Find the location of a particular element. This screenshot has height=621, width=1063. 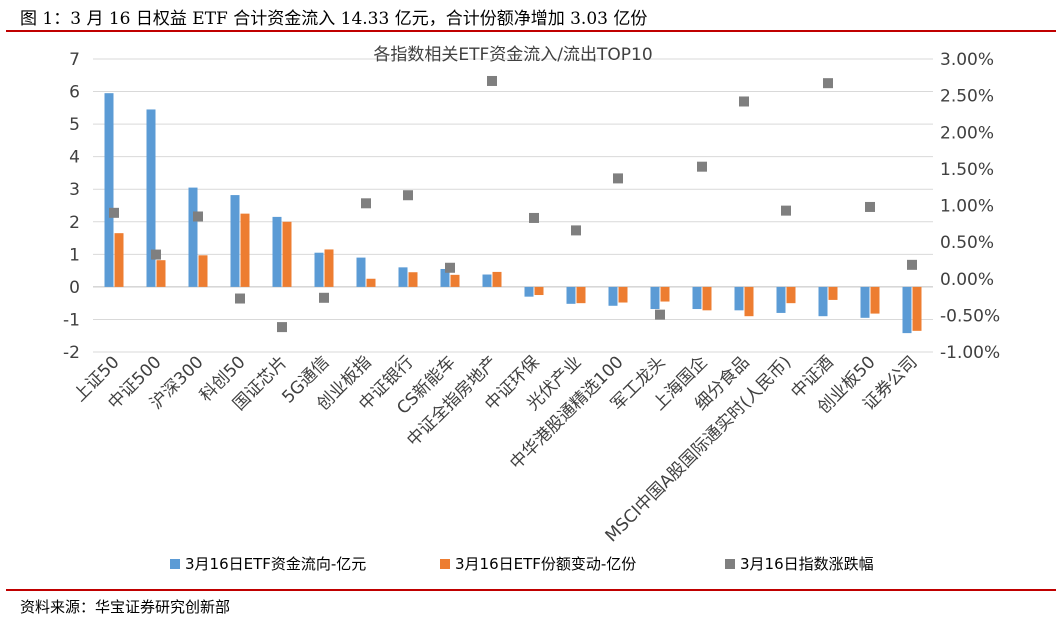

y-tick-label-left: -1 is located at coordinates (71, 320).